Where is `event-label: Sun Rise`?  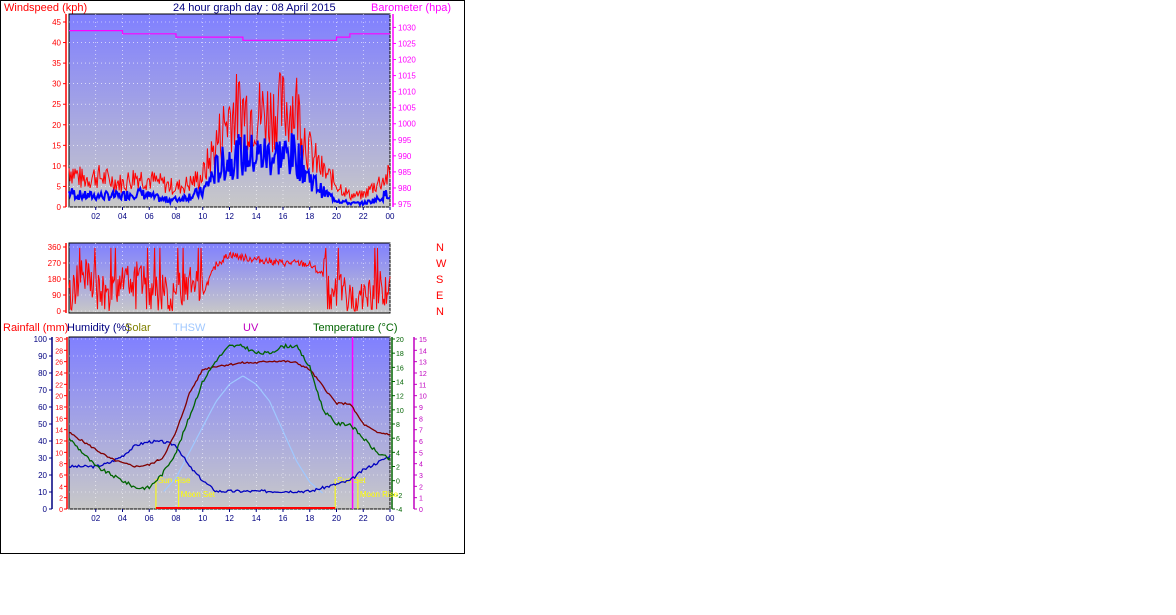
event-label: Sun Rise is located at coordinates (174, 480).